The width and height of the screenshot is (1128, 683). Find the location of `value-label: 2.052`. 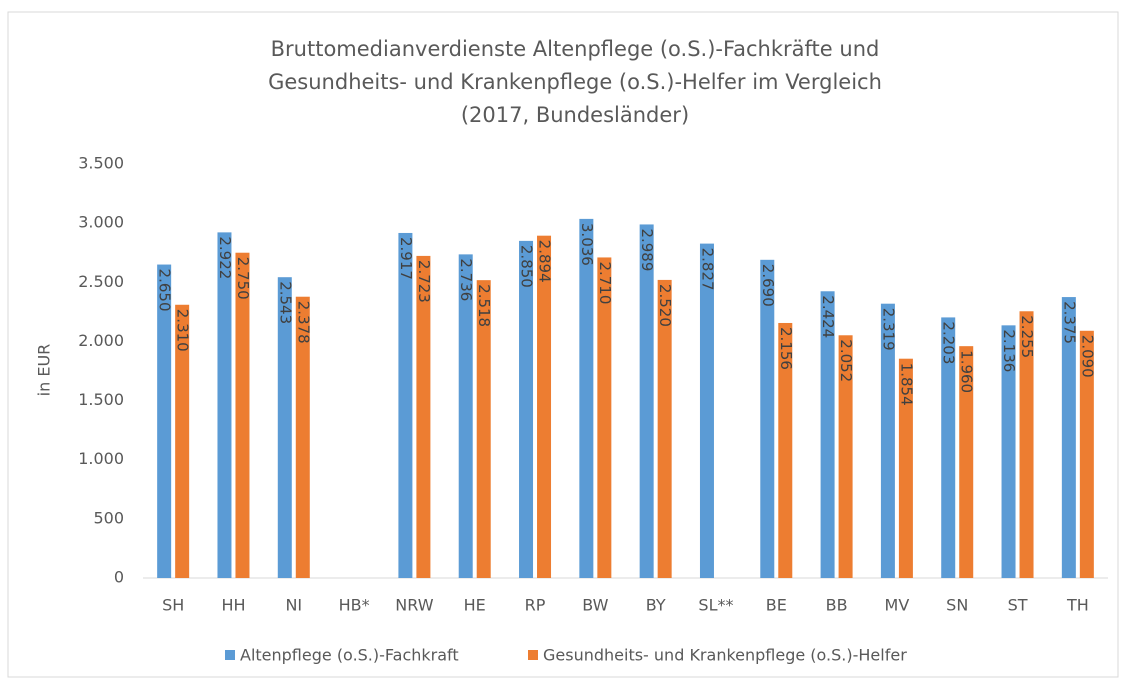

value-label: 2.052 is located at coordinates (846, 360).